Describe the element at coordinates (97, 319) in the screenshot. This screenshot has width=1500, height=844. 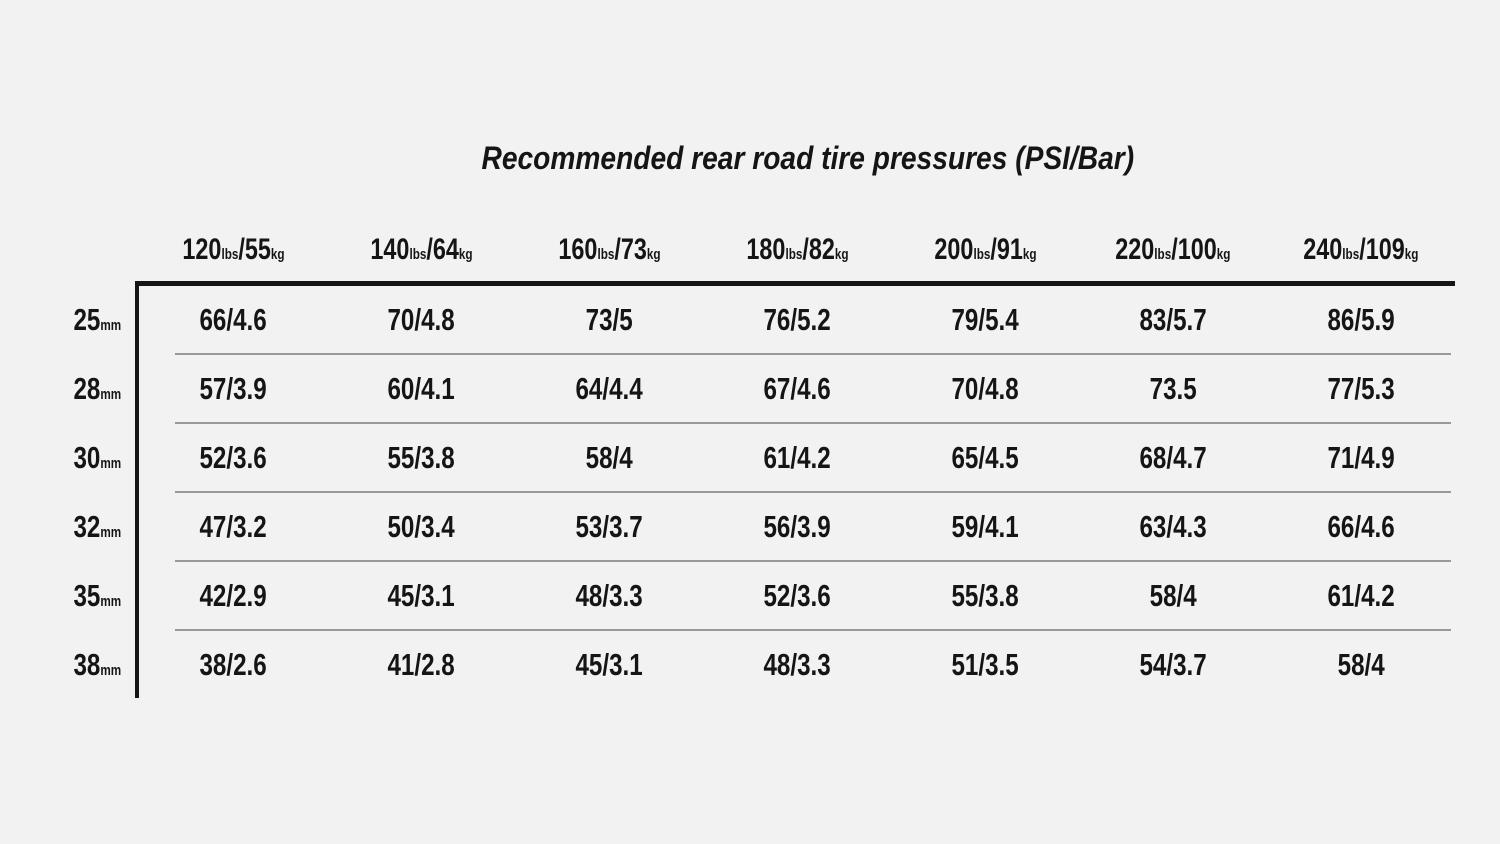
I see `row-header: 25mm` at that location.